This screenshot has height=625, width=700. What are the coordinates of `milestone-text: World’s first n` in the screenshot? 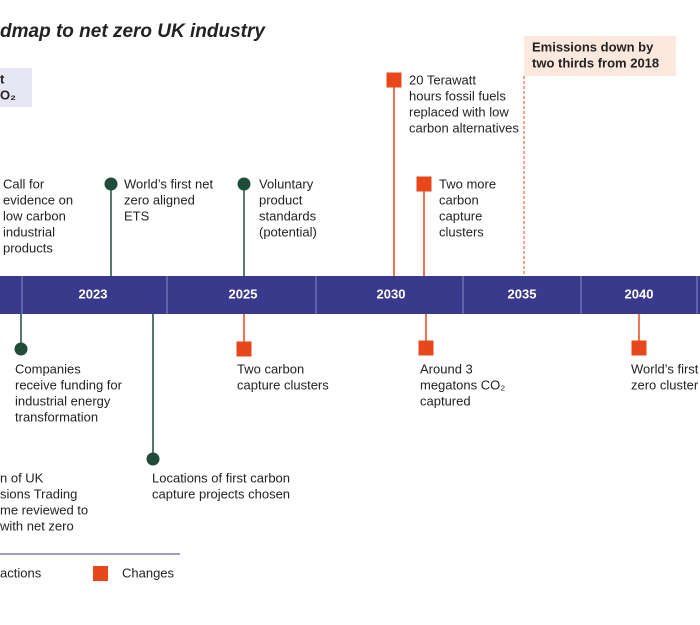 It's located at (665, 368).